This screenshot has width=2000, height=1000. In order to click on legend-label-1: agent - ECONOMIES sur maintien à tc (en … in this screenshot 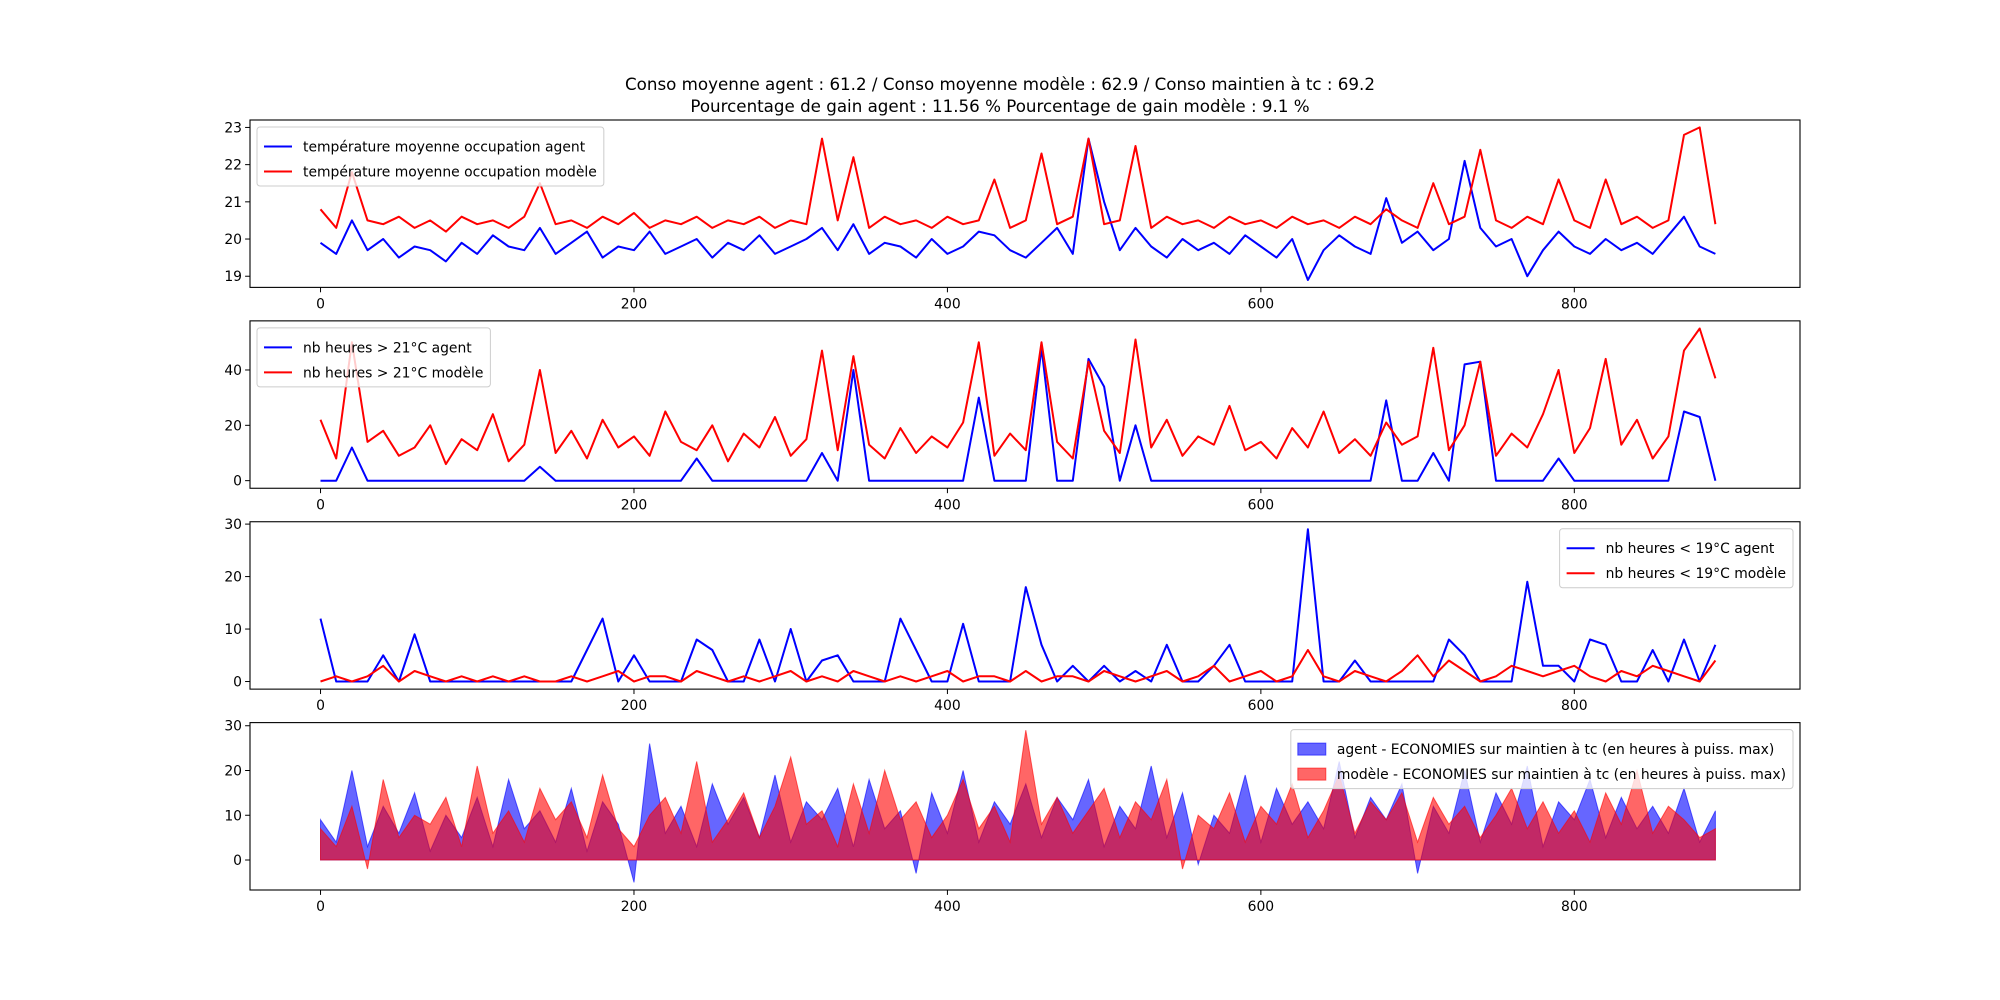, I will do `click(1556, 750)`.